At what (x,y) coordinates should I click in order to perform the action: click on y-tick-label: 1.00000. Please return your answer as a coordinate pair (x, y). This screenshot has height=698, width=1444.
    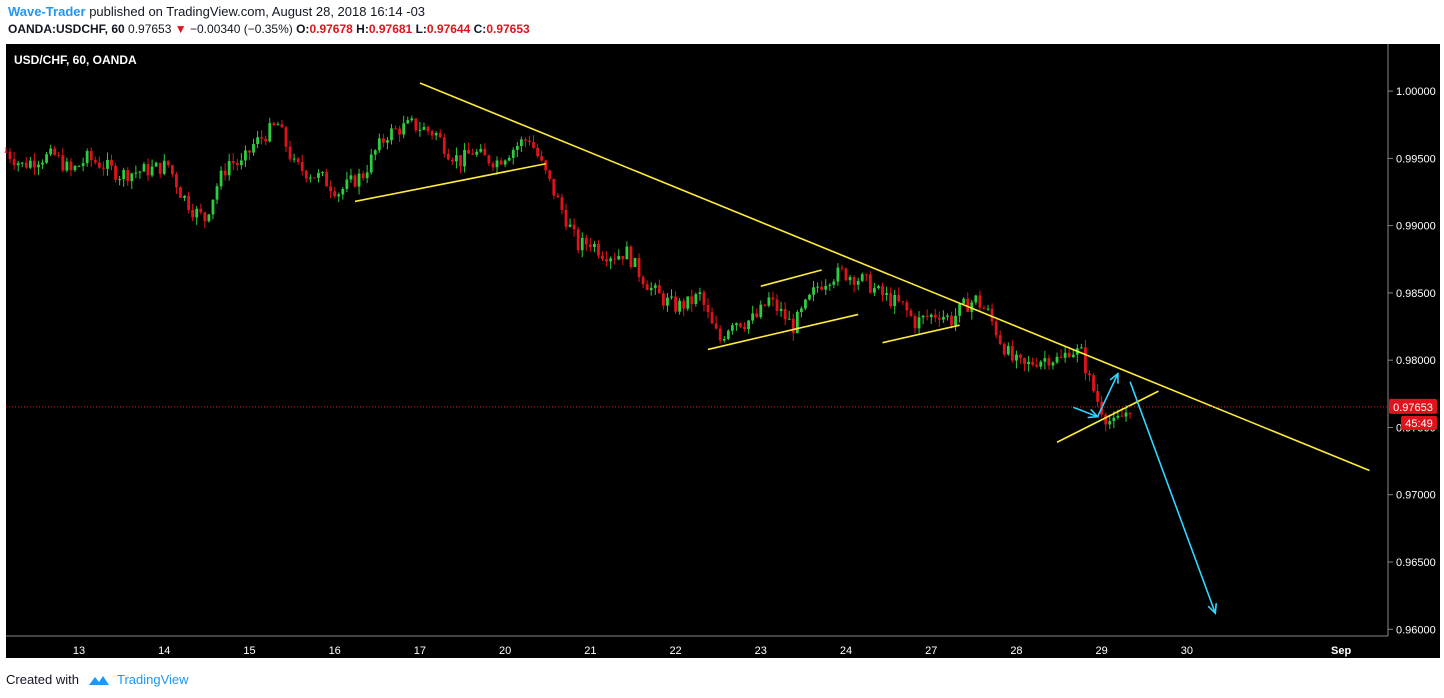
    Looking at the image, I should click on (1416, 92).